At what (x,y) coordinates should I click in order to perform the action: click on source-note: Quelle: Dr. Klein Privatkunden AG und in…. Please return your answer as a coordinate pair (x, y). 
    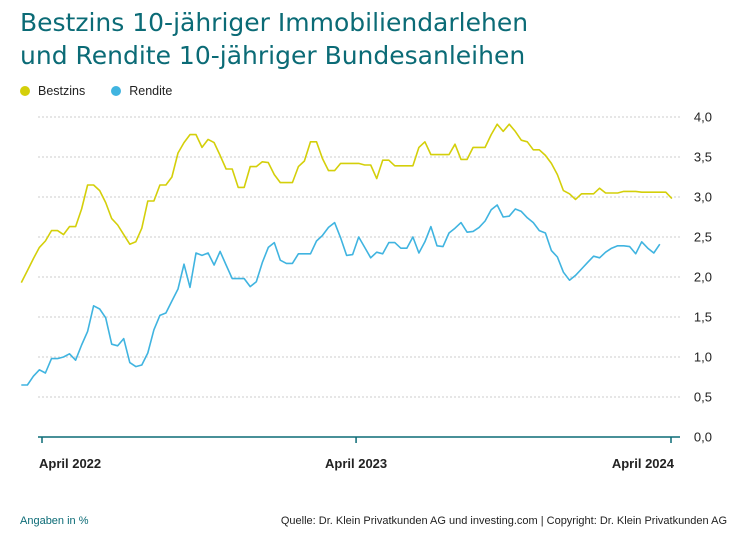
    Looking at the image, I should click on (503, 521).